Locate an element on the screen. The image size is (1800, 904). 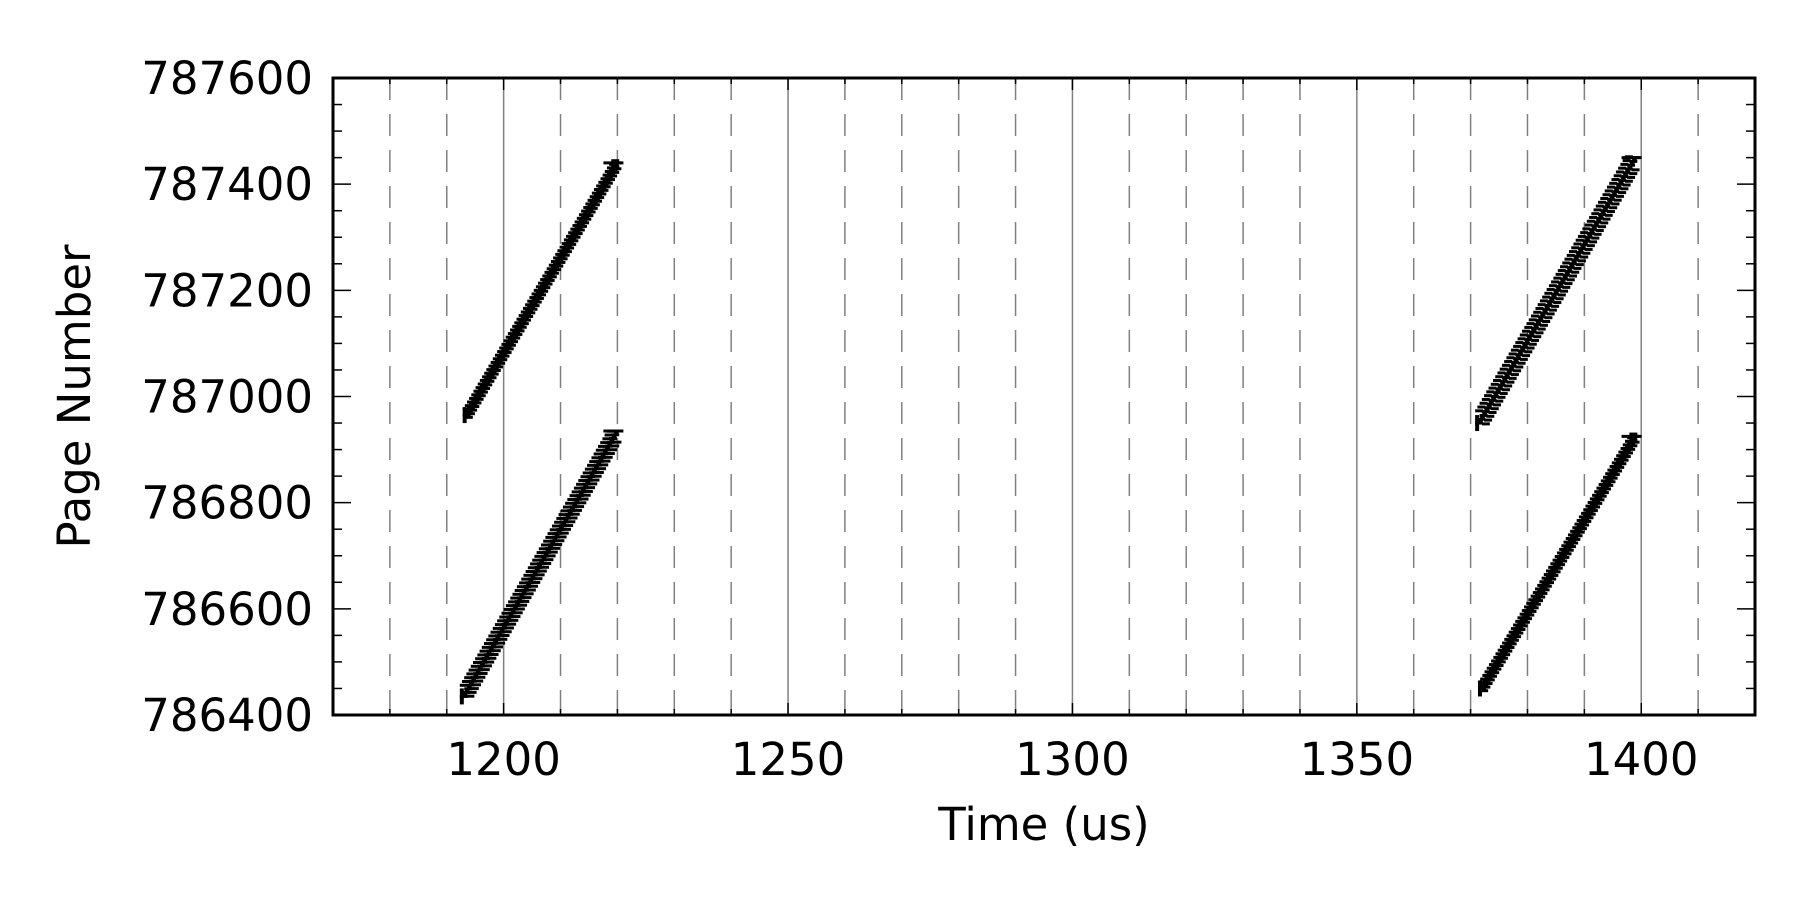
x-tick-label: 1300 is located at coordinates (1072, 759).